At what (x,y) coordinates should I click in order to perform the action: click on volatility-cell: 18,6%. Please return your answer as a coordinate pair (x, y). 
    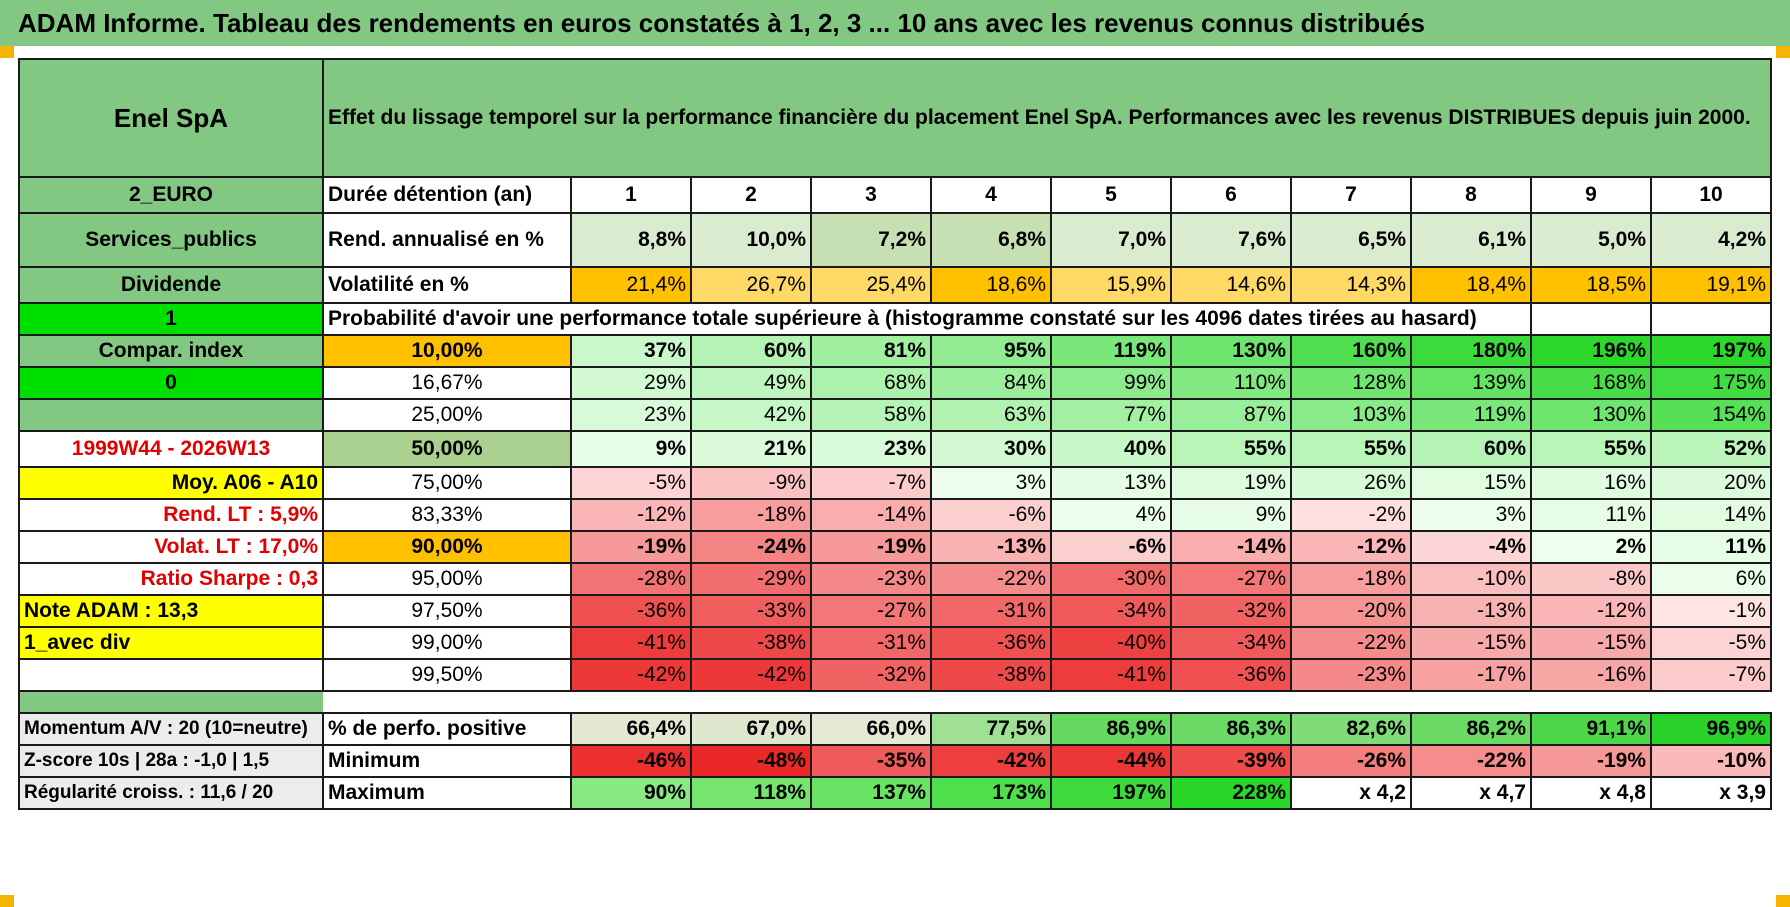
    Looking at the image, I should click on (991, 285).